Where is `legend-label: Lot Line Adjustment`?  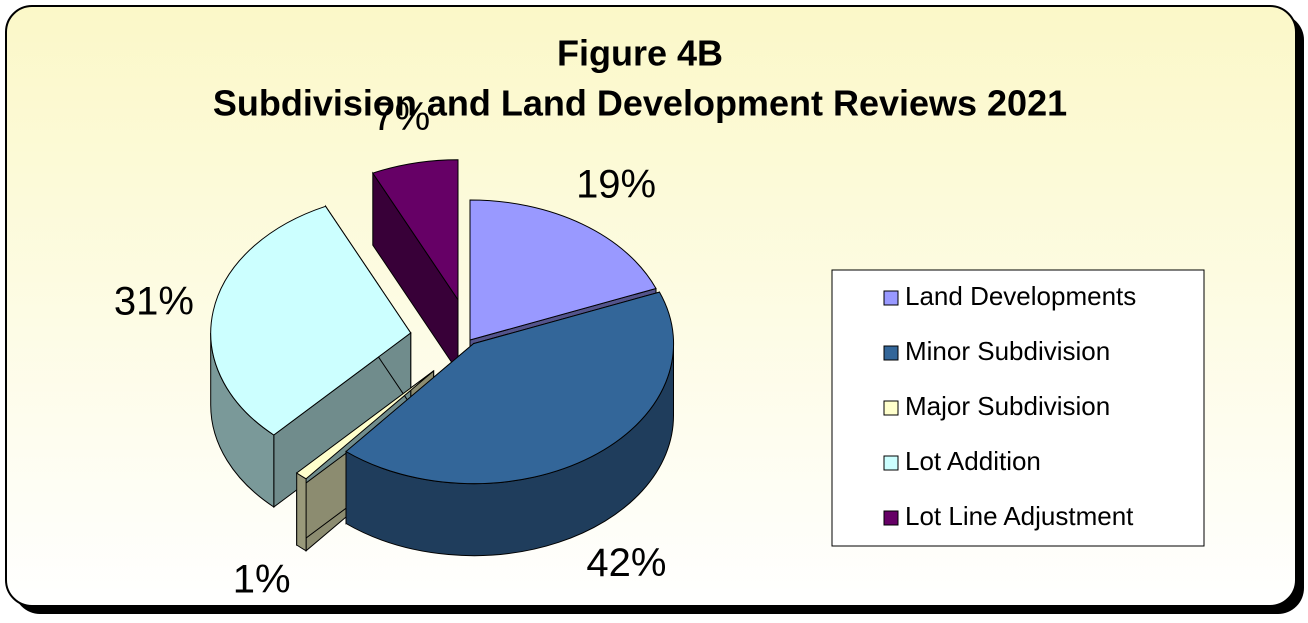
legend-label: Lot Line Adjustment is located at coordinates (1019, 516).